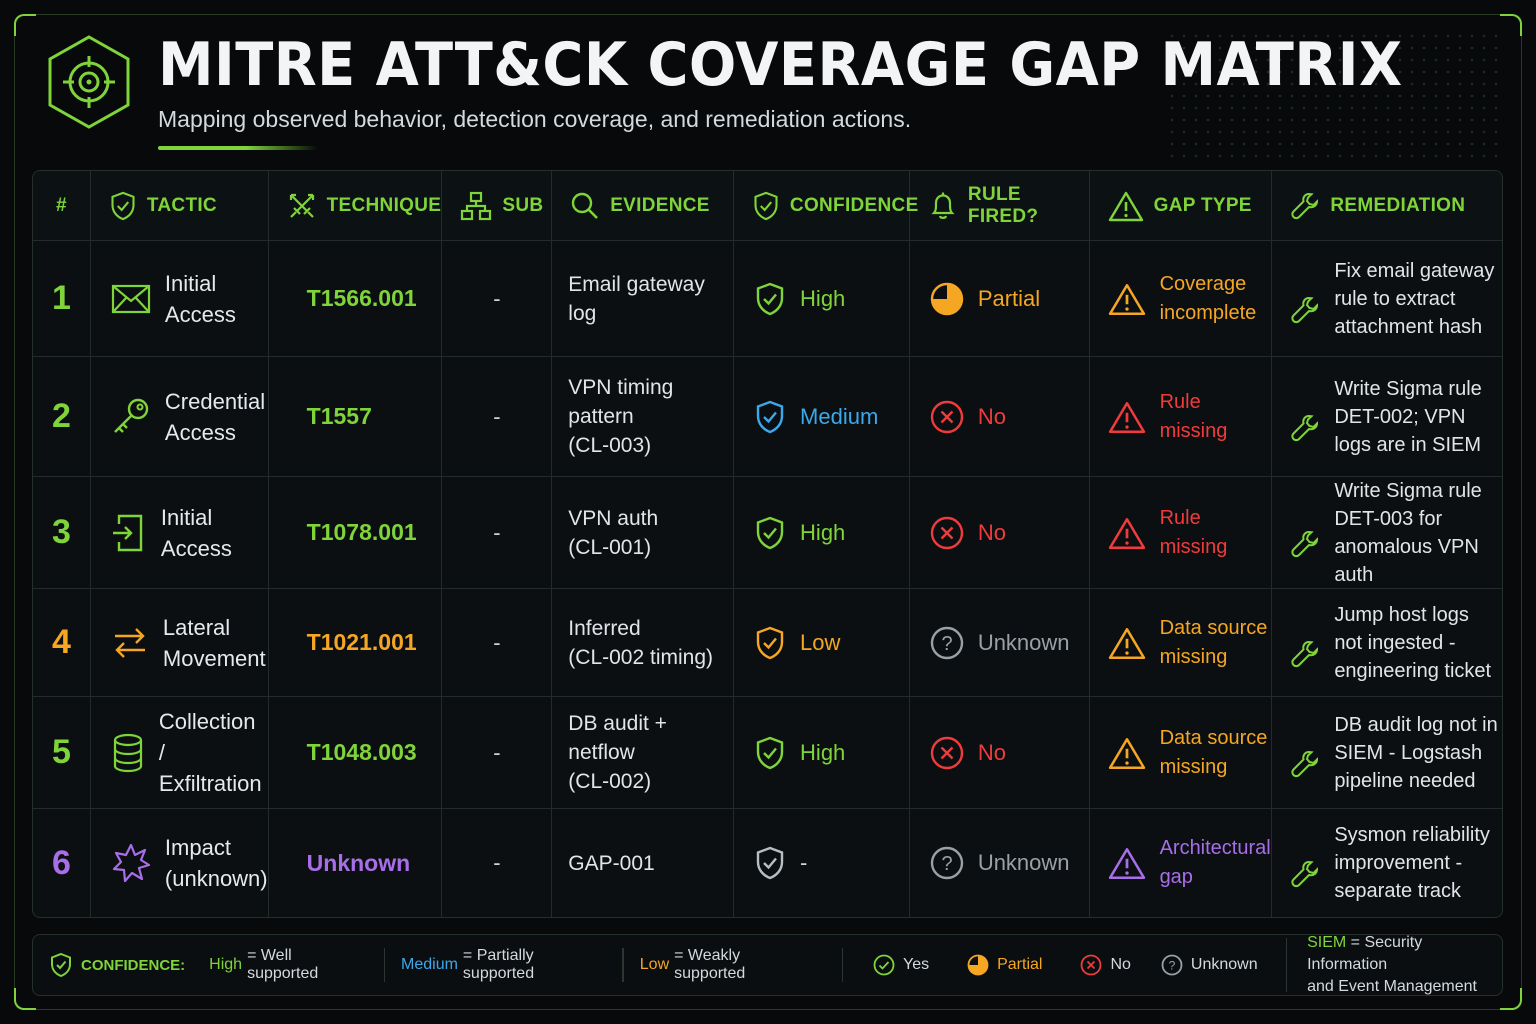 The height and width of the screenshot is (1024, 1536). What do you see at coordinates (780, 65) in the screenshot?
I see `page-title: MITRE ATT&CK COVERAGE GAP MATRIX` at bounding box center [780, 65].